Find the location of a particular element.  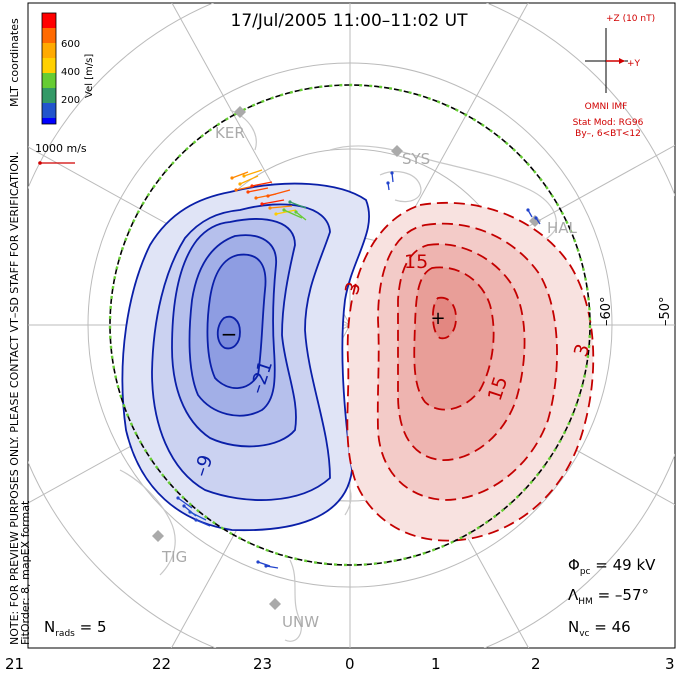

station-label-tig: TIG is located at coordinates (174, 557).